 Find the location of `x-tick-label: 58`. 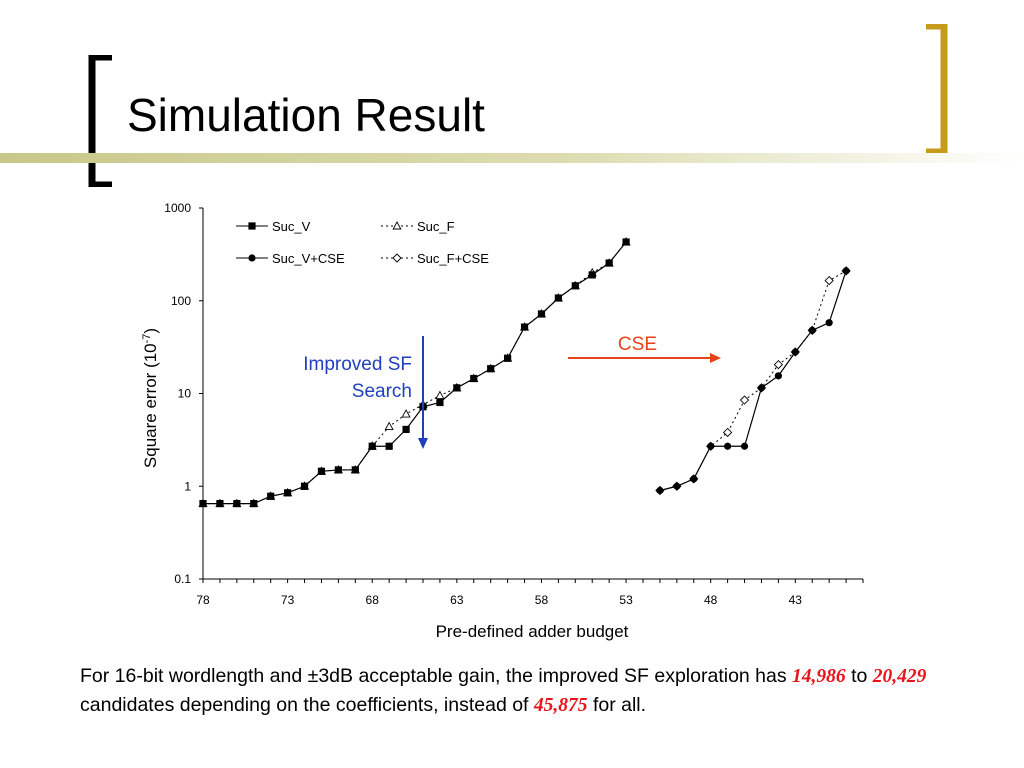

x-tick-label: 58 is located at coordinates (542, 600).